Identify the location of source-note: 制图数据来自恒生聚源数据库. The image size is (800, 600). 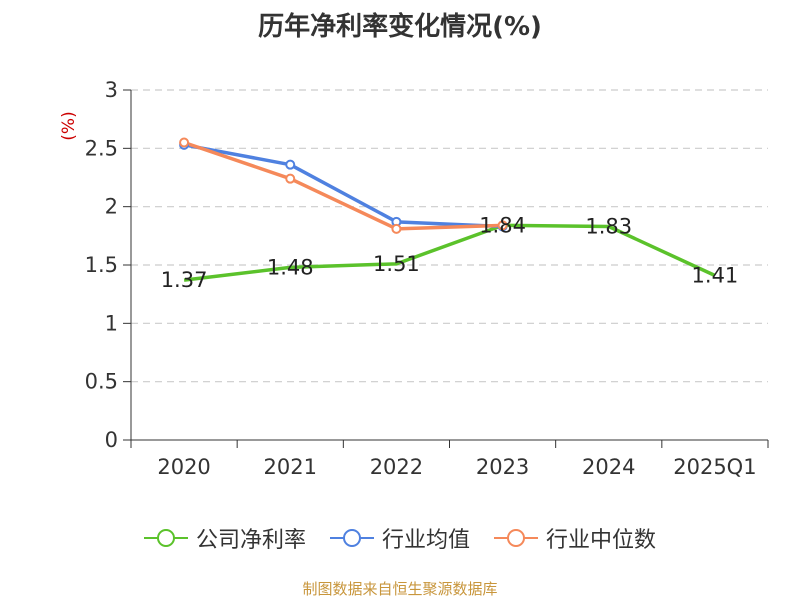
(400, 589).